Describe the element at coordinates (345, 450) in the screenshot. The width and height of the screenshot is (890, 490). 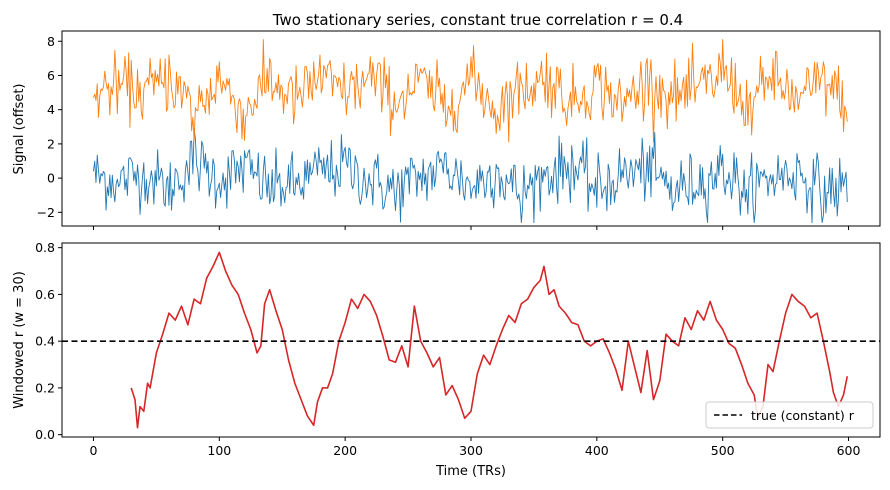
I see `xtick-label: 200` at that location.